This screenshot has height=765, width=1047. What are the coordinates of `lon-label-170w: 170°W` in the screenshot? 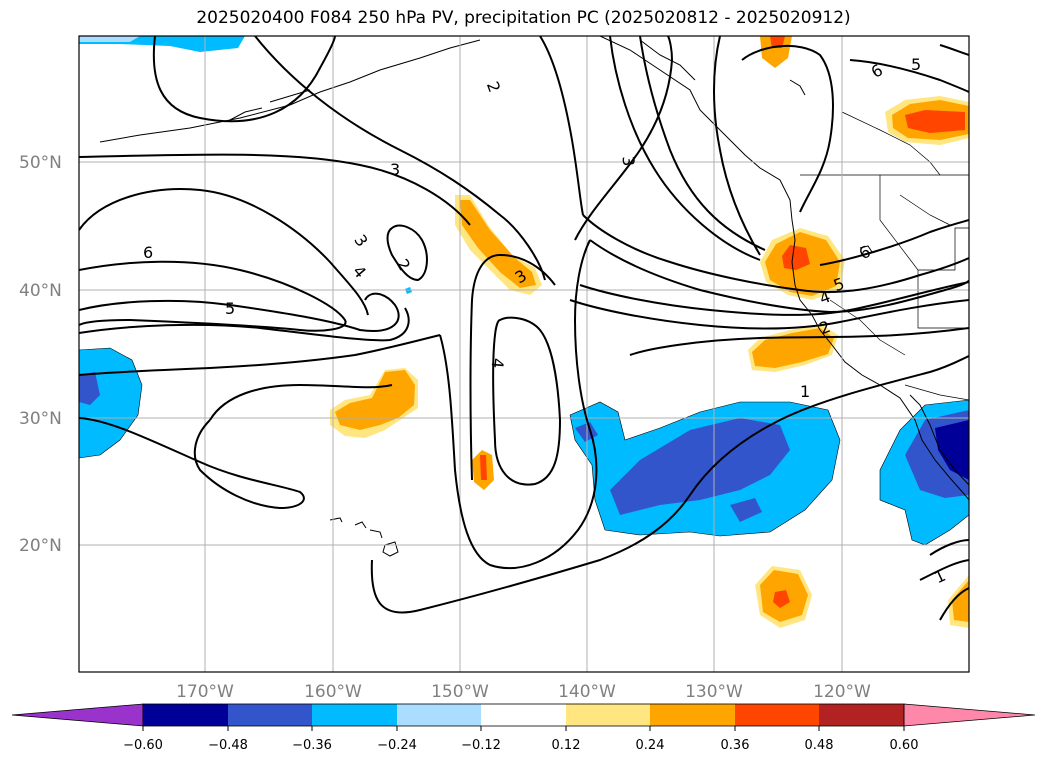 It's located at (205, 692).